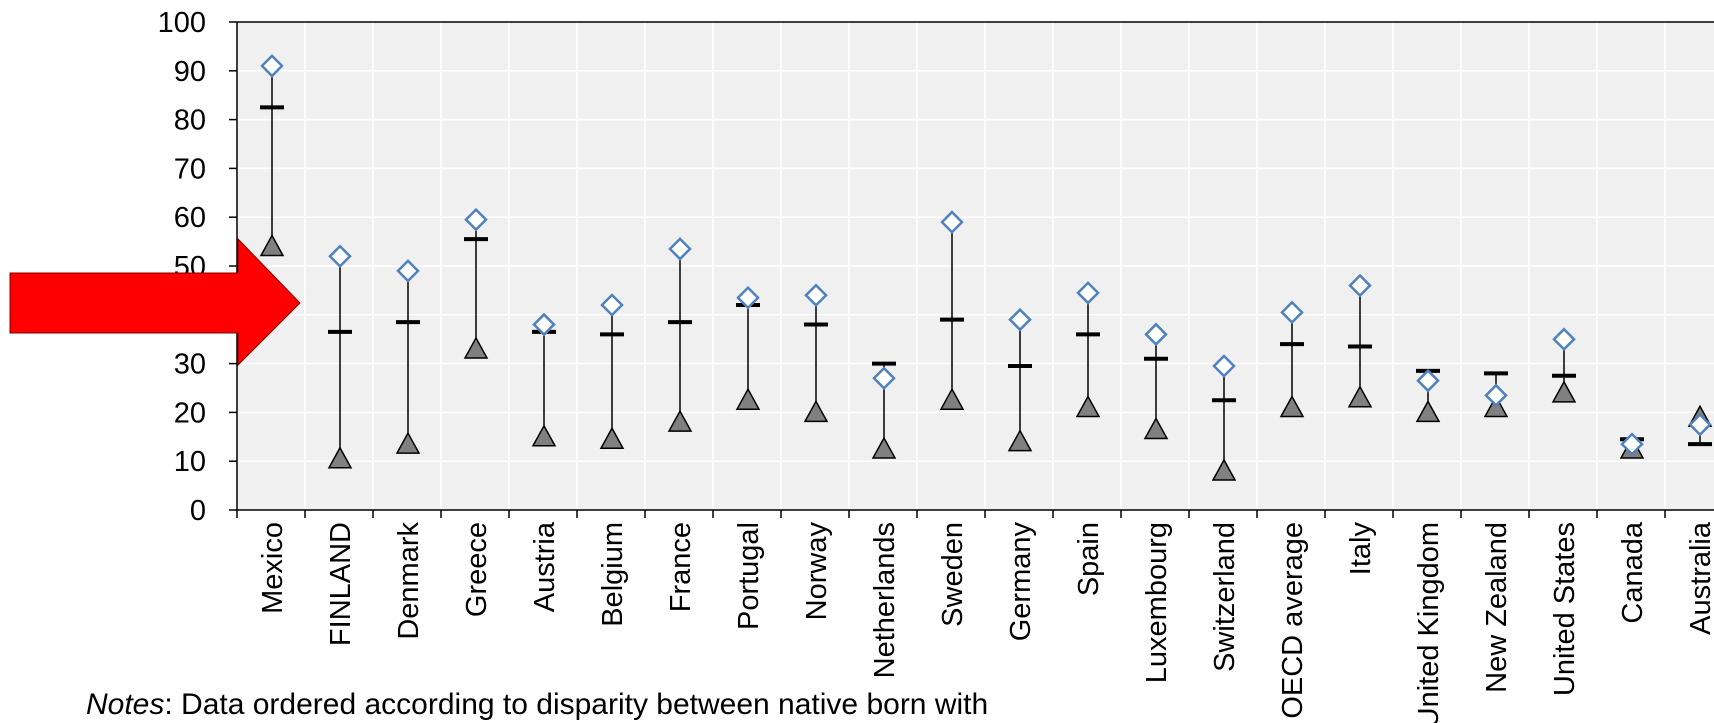 Image resolution: width=1714 pixels, height=723 pixels. I want to click on x-tick-label-luxembourg: Luxembourg, so click(1157, 602).